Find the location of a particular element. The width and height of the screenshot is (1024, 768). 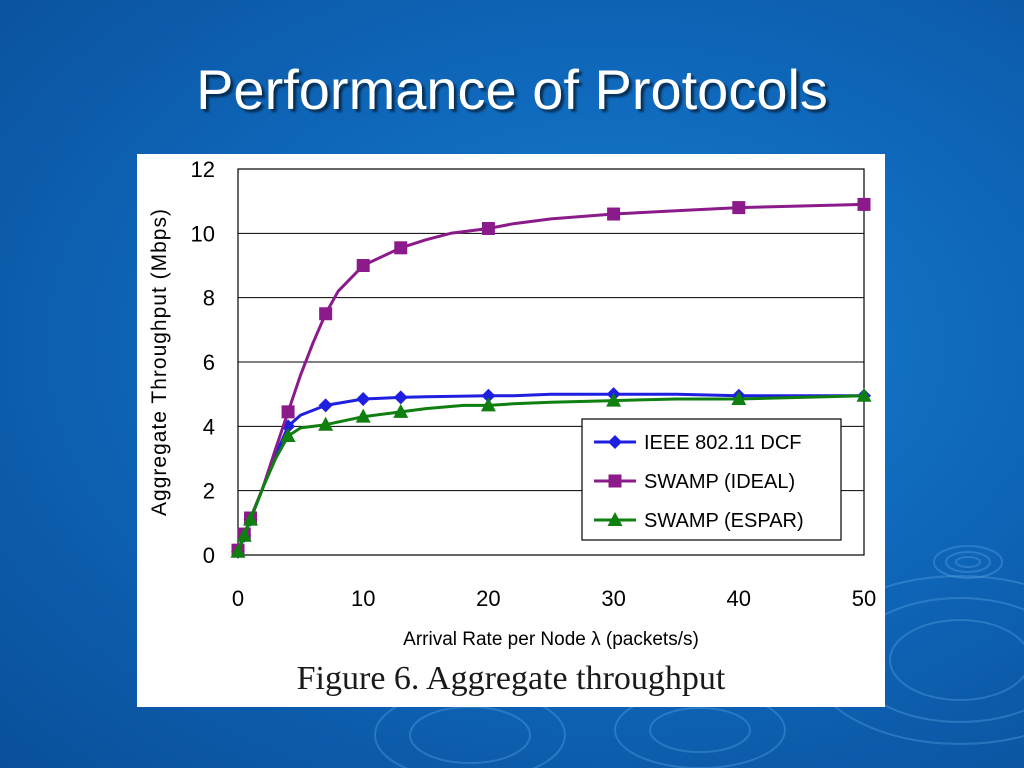

y-axis-label-group: Aggregate Throughput (Mbps) is located at coordinates (159, 362).